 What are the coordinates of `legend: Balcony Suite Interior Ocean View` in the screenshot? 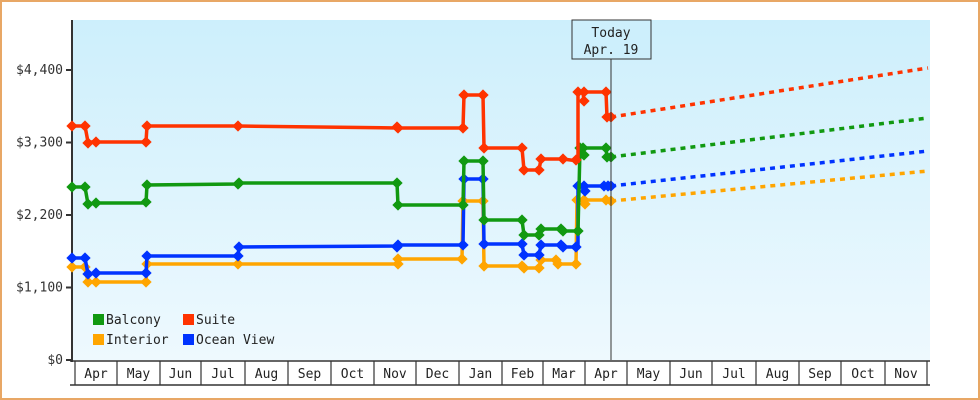 It's located at (183, 330).